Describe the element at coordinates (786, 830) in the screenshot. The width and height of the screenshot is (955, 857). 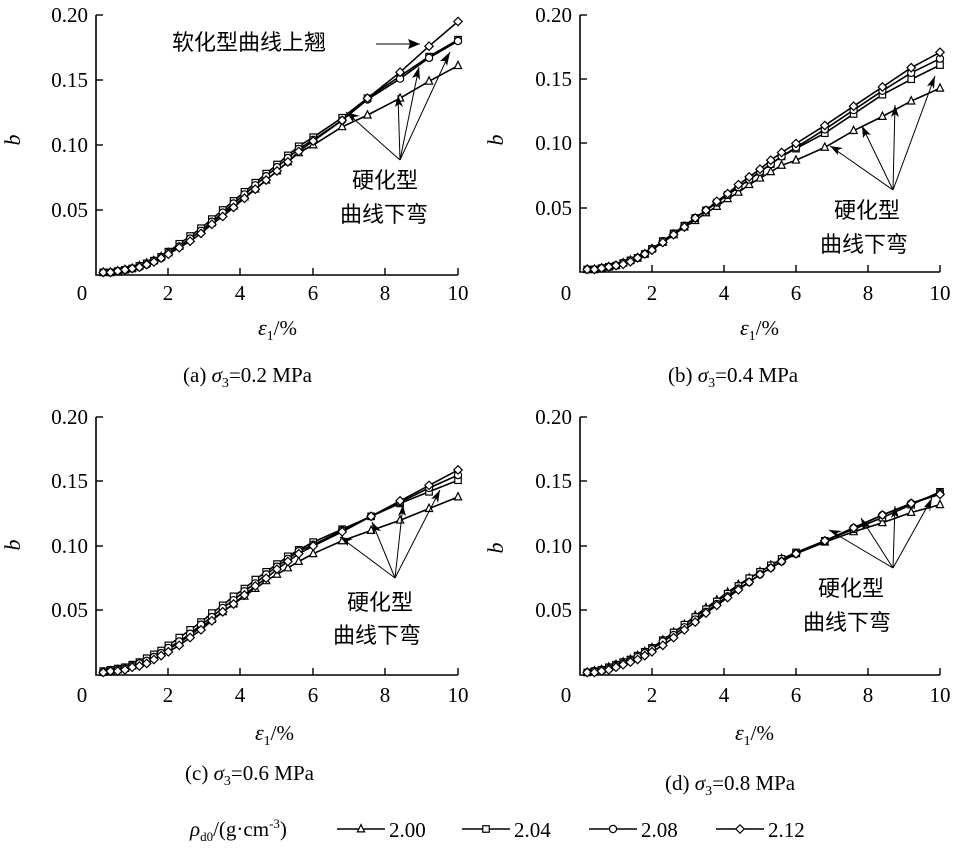
I see `legend-label-2-12: 2.12` at that location.